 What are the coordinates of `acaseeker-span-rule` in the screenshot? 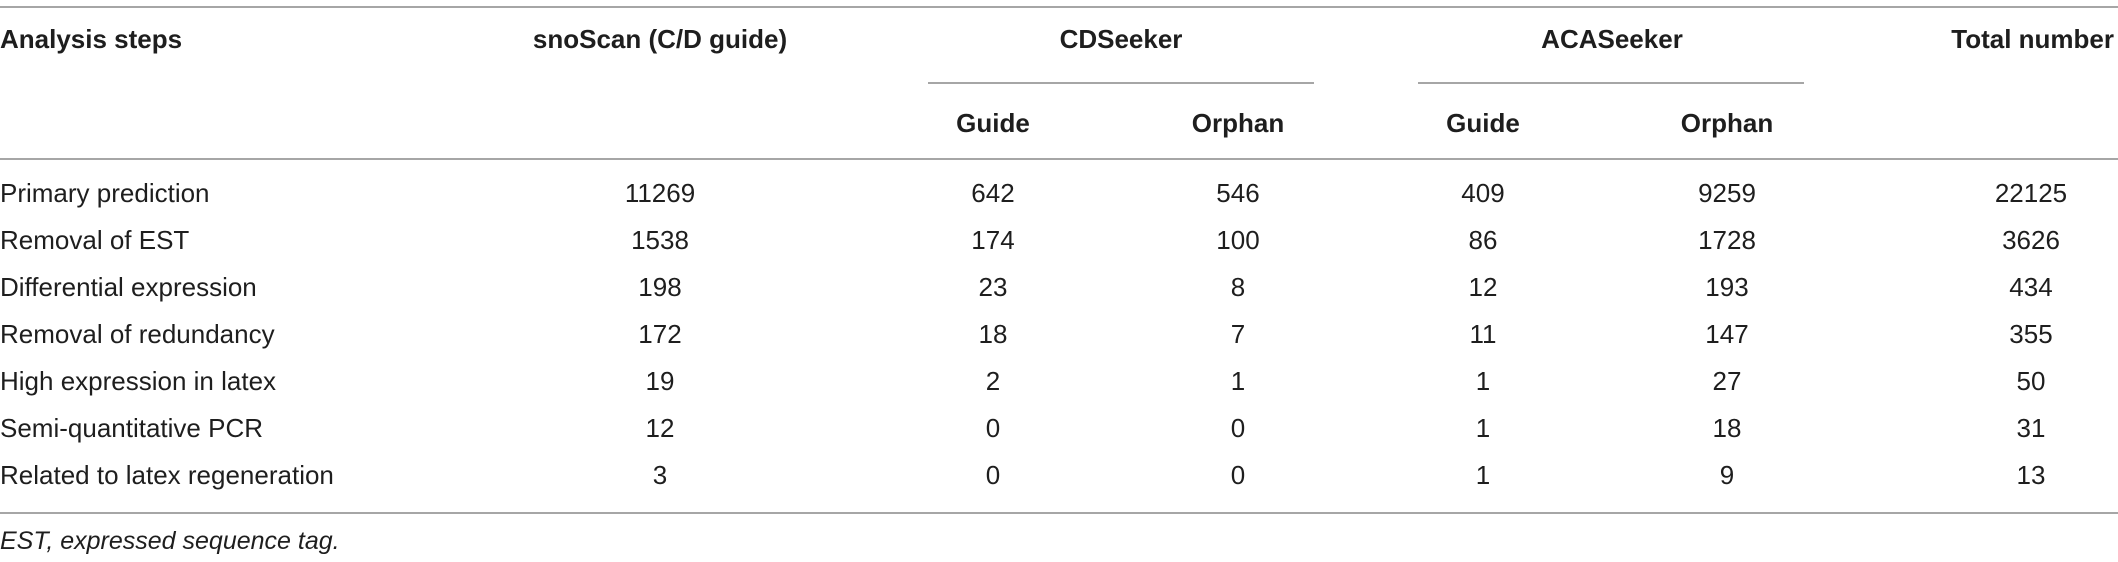 It's located at (1611, 83).